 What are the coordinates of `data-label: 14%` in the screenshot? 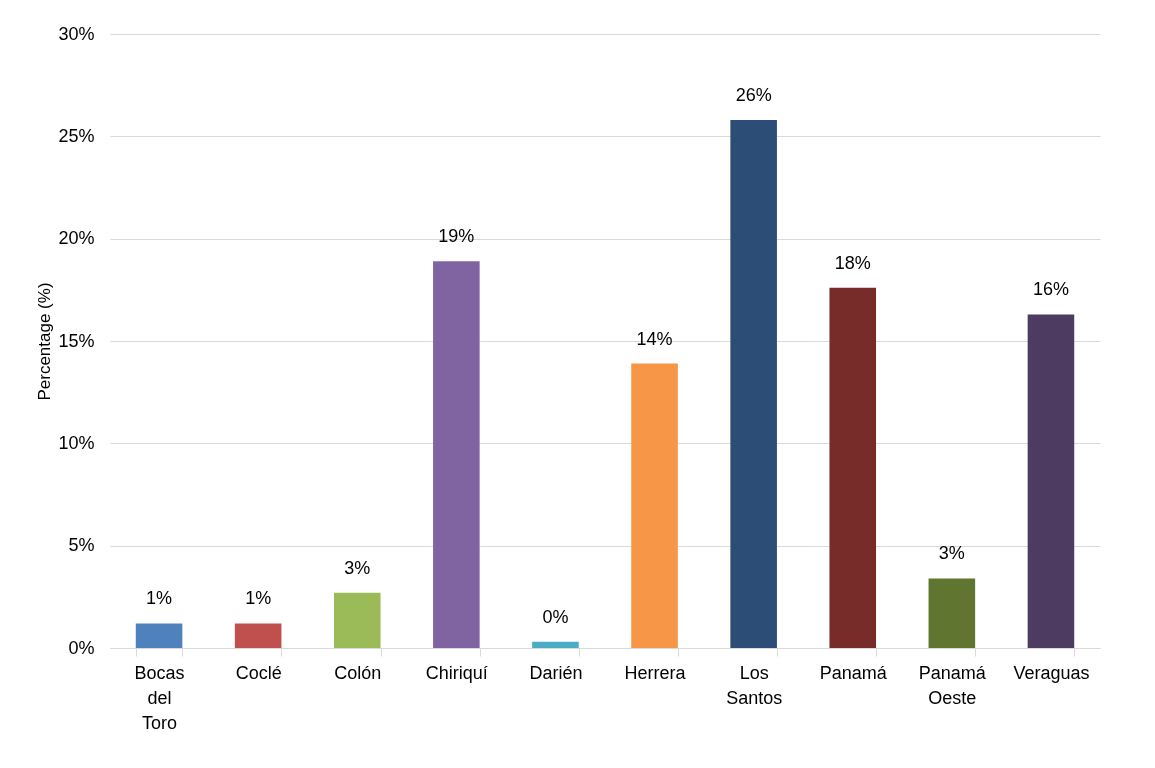 It's located at (654, 338).